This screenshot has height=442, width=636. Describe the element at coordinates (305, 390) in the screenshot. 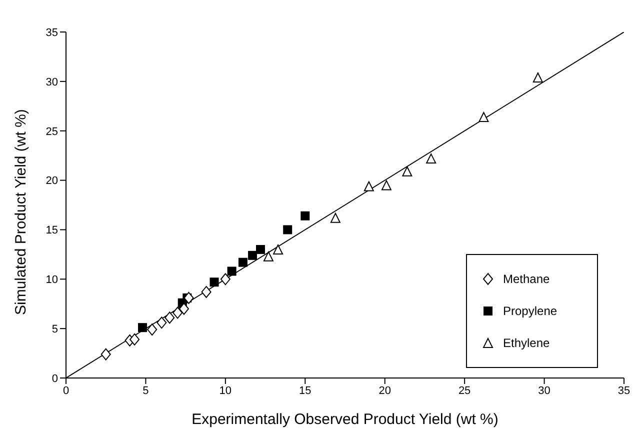

I see `x-tick-label: 15` at that location.